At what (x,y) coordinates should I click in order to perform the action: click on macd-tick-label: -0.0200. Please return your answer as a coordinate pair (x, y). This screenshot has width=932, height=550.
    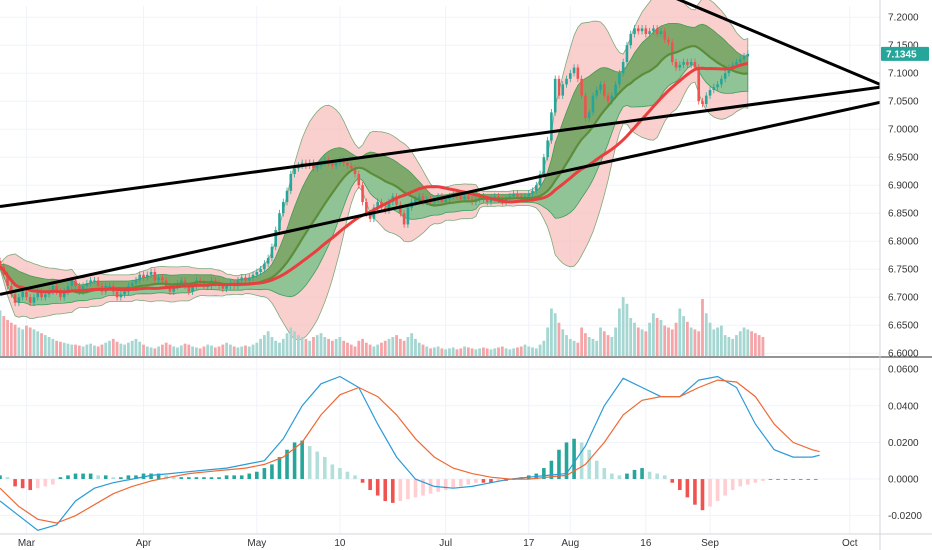
    Looking at the image, I should click on (905, 516).